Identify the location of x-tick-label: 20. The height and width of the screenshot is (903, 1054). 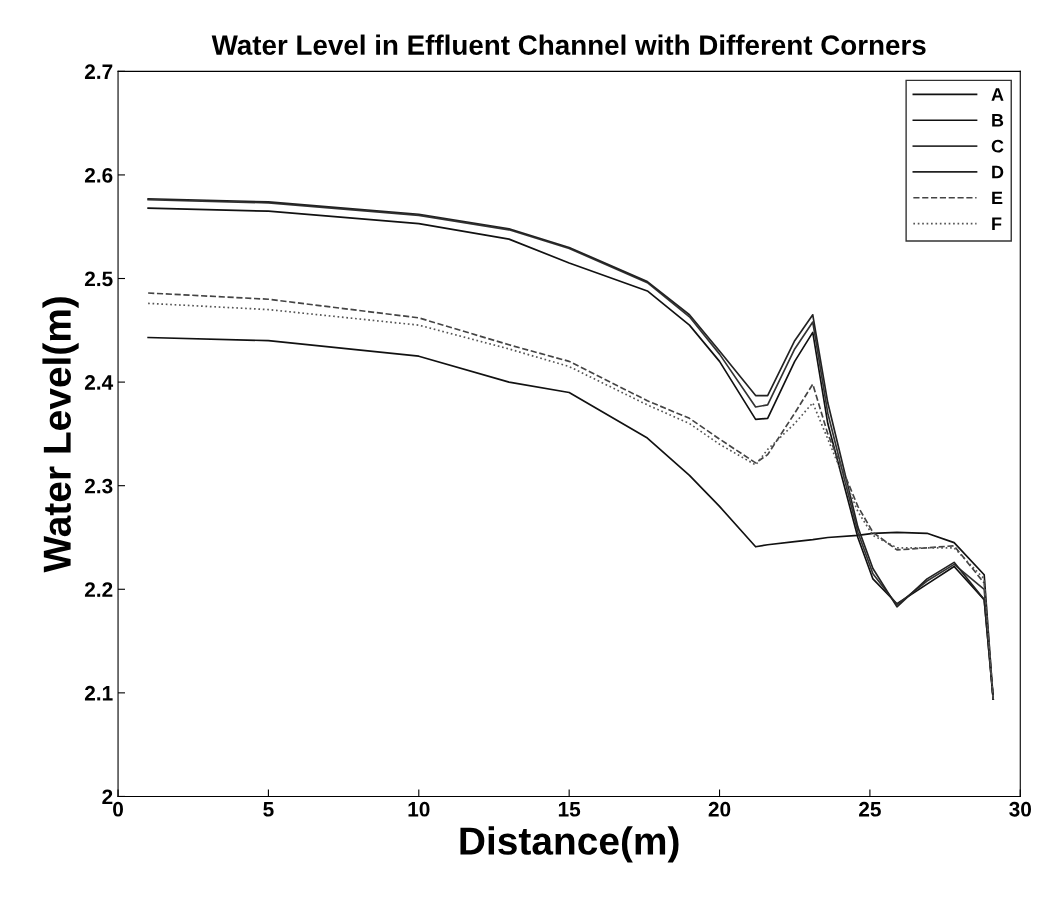
(719, 809).